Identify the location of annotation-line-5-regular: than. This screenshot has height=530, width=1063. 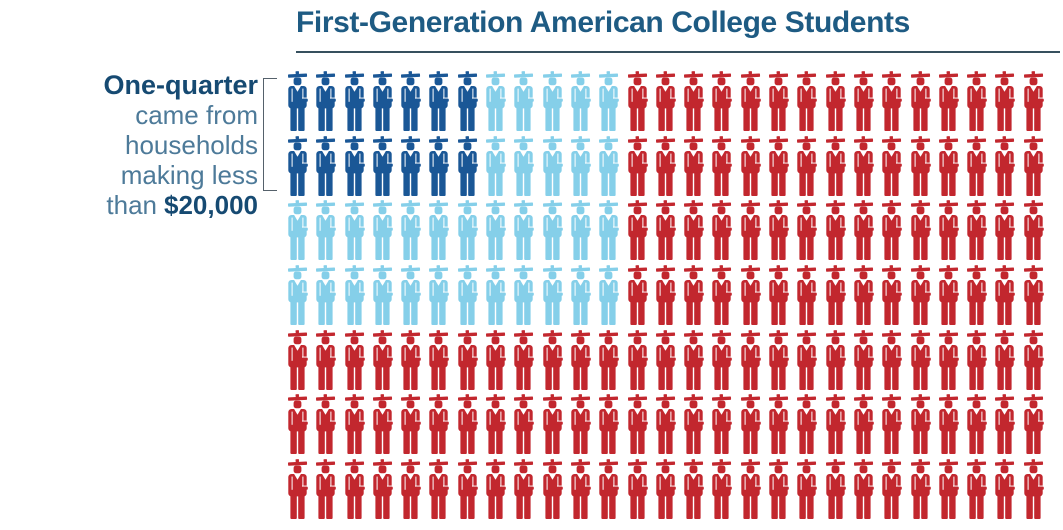
(132, 205).